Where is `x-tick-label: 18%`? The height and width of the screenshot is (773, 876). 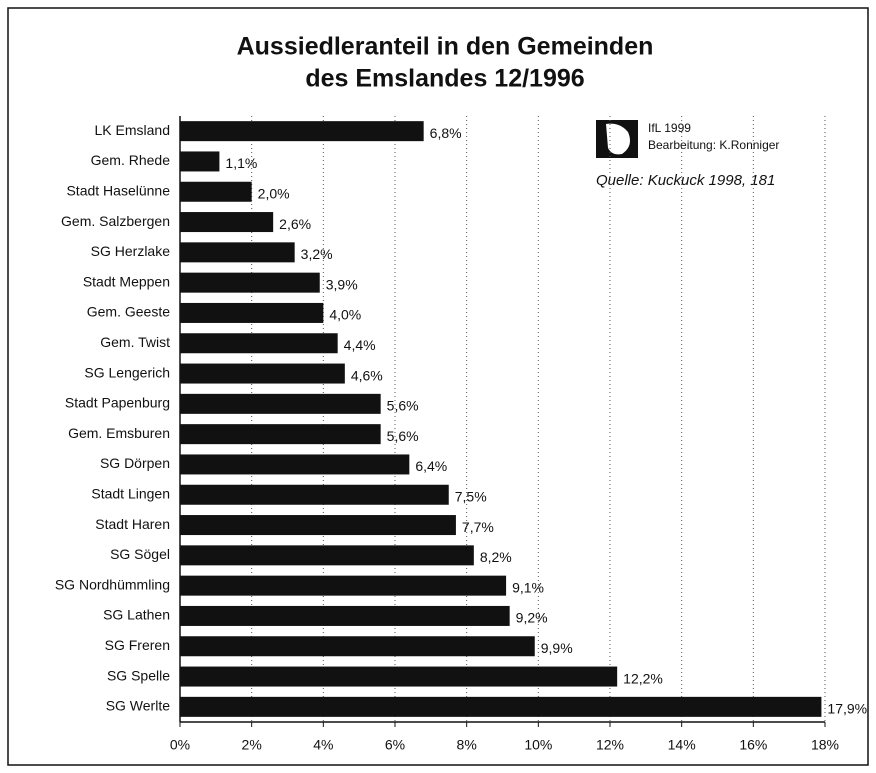 x-tick-label: 18% is located at coordinates (825, 745).